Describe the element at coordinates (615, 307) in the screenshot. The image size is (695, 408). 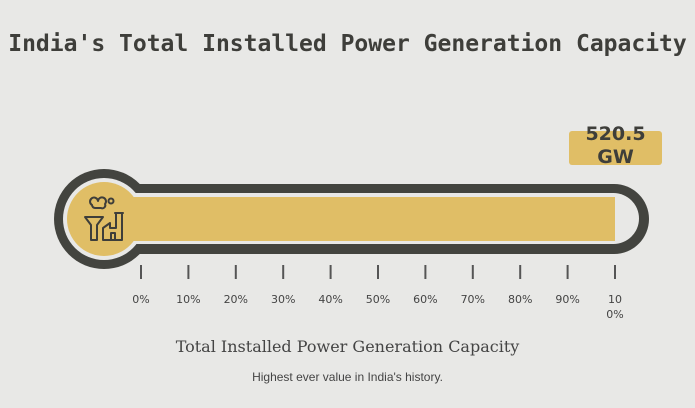
I see `axis-tick-label: 100%` at that location.